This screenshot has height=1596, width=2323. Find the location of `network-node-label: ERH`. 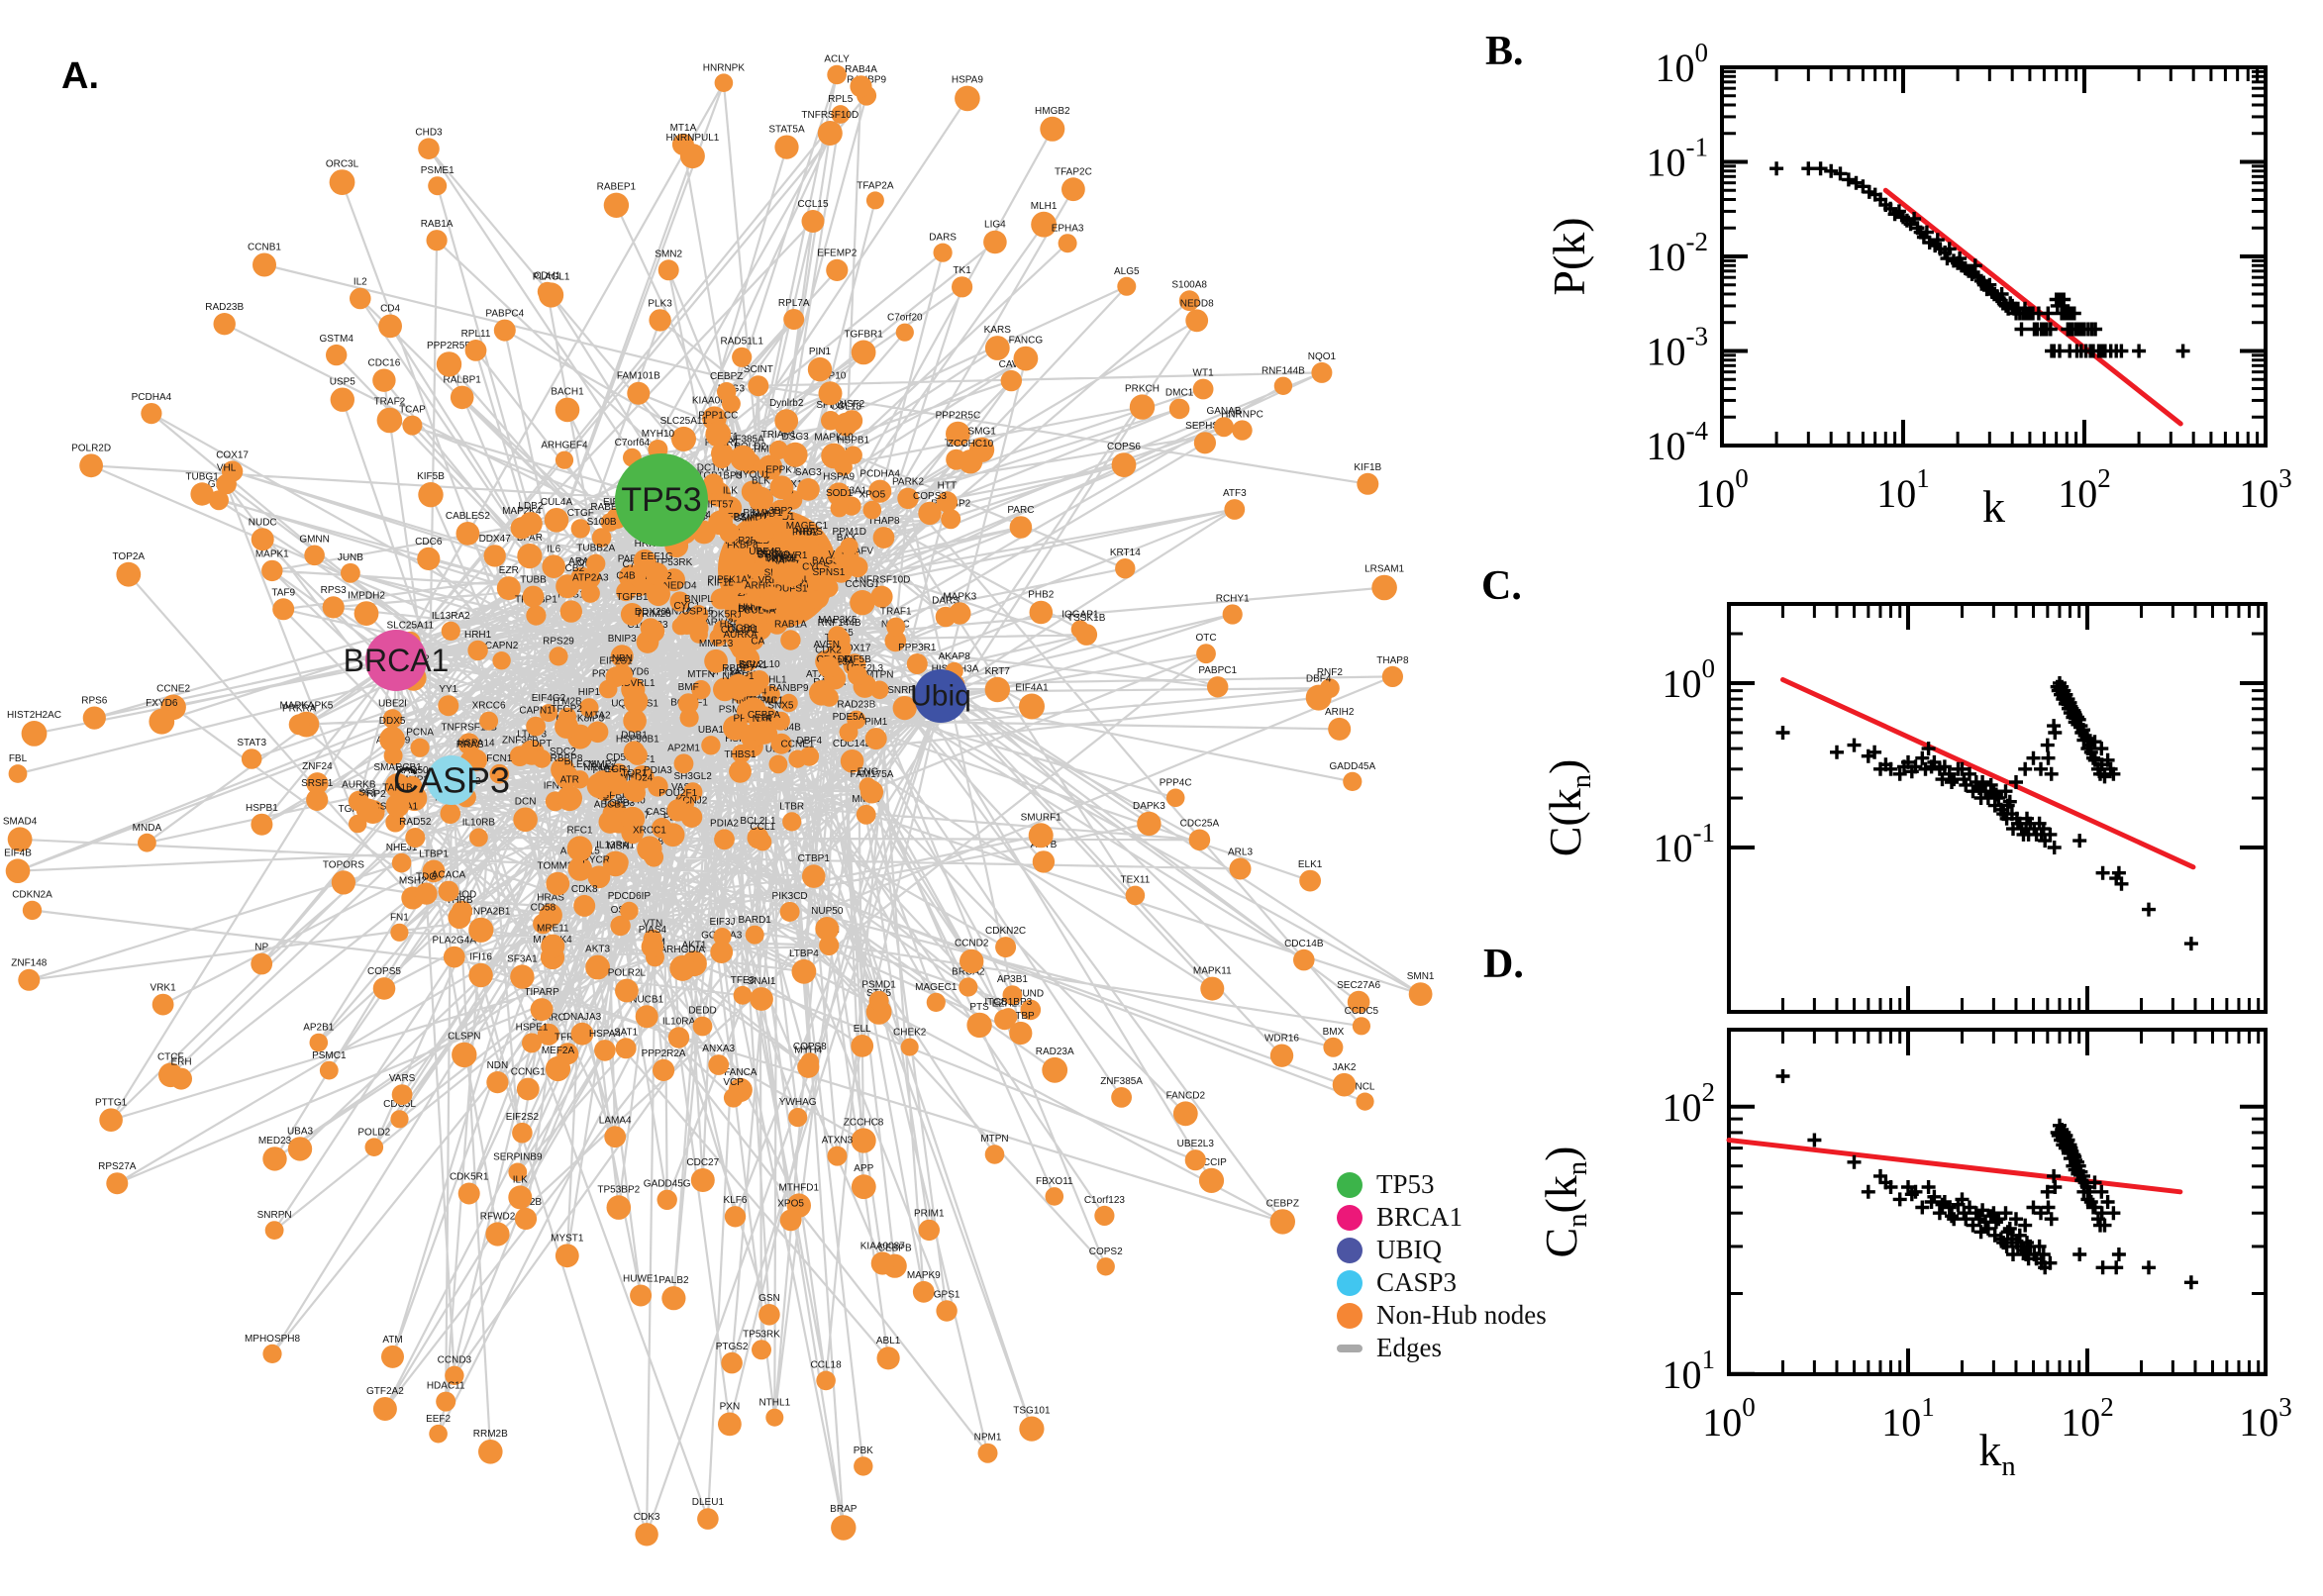

network-node-label: ERH is located at coordinates (180, 1062).